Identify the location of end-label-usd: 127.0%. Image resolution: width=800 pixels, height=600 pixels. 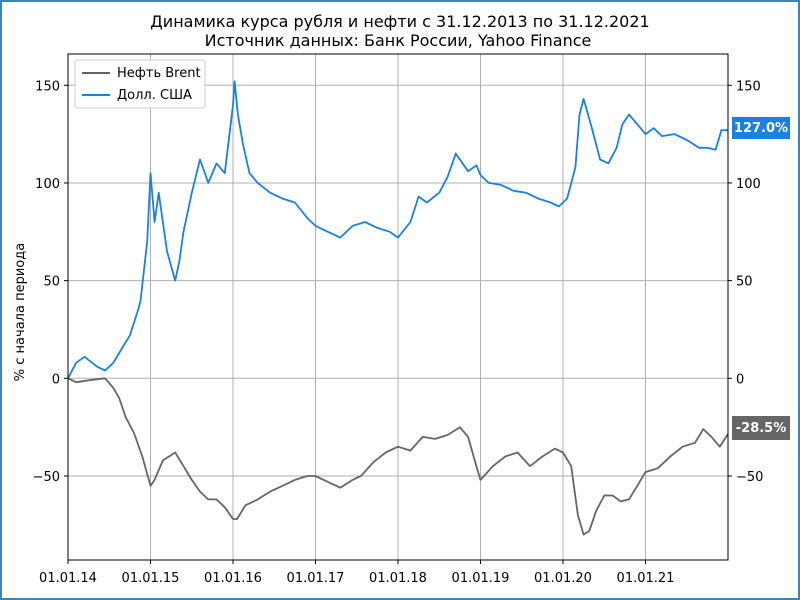
(761, 128).